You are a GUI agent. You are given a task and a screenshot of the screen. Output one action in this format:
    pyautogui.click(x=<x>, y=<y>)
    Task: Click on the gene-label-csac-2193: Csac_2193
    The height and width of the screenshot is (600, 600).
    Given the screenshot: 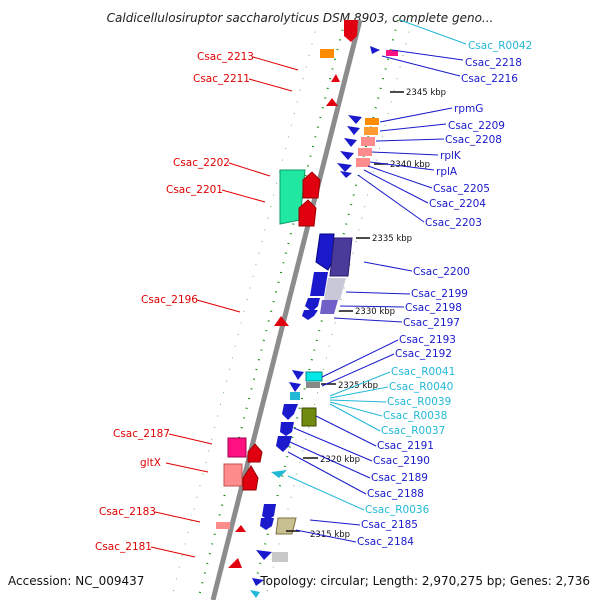 What is the action you would take?
    pyautogui.click(x=427, y=340)
    